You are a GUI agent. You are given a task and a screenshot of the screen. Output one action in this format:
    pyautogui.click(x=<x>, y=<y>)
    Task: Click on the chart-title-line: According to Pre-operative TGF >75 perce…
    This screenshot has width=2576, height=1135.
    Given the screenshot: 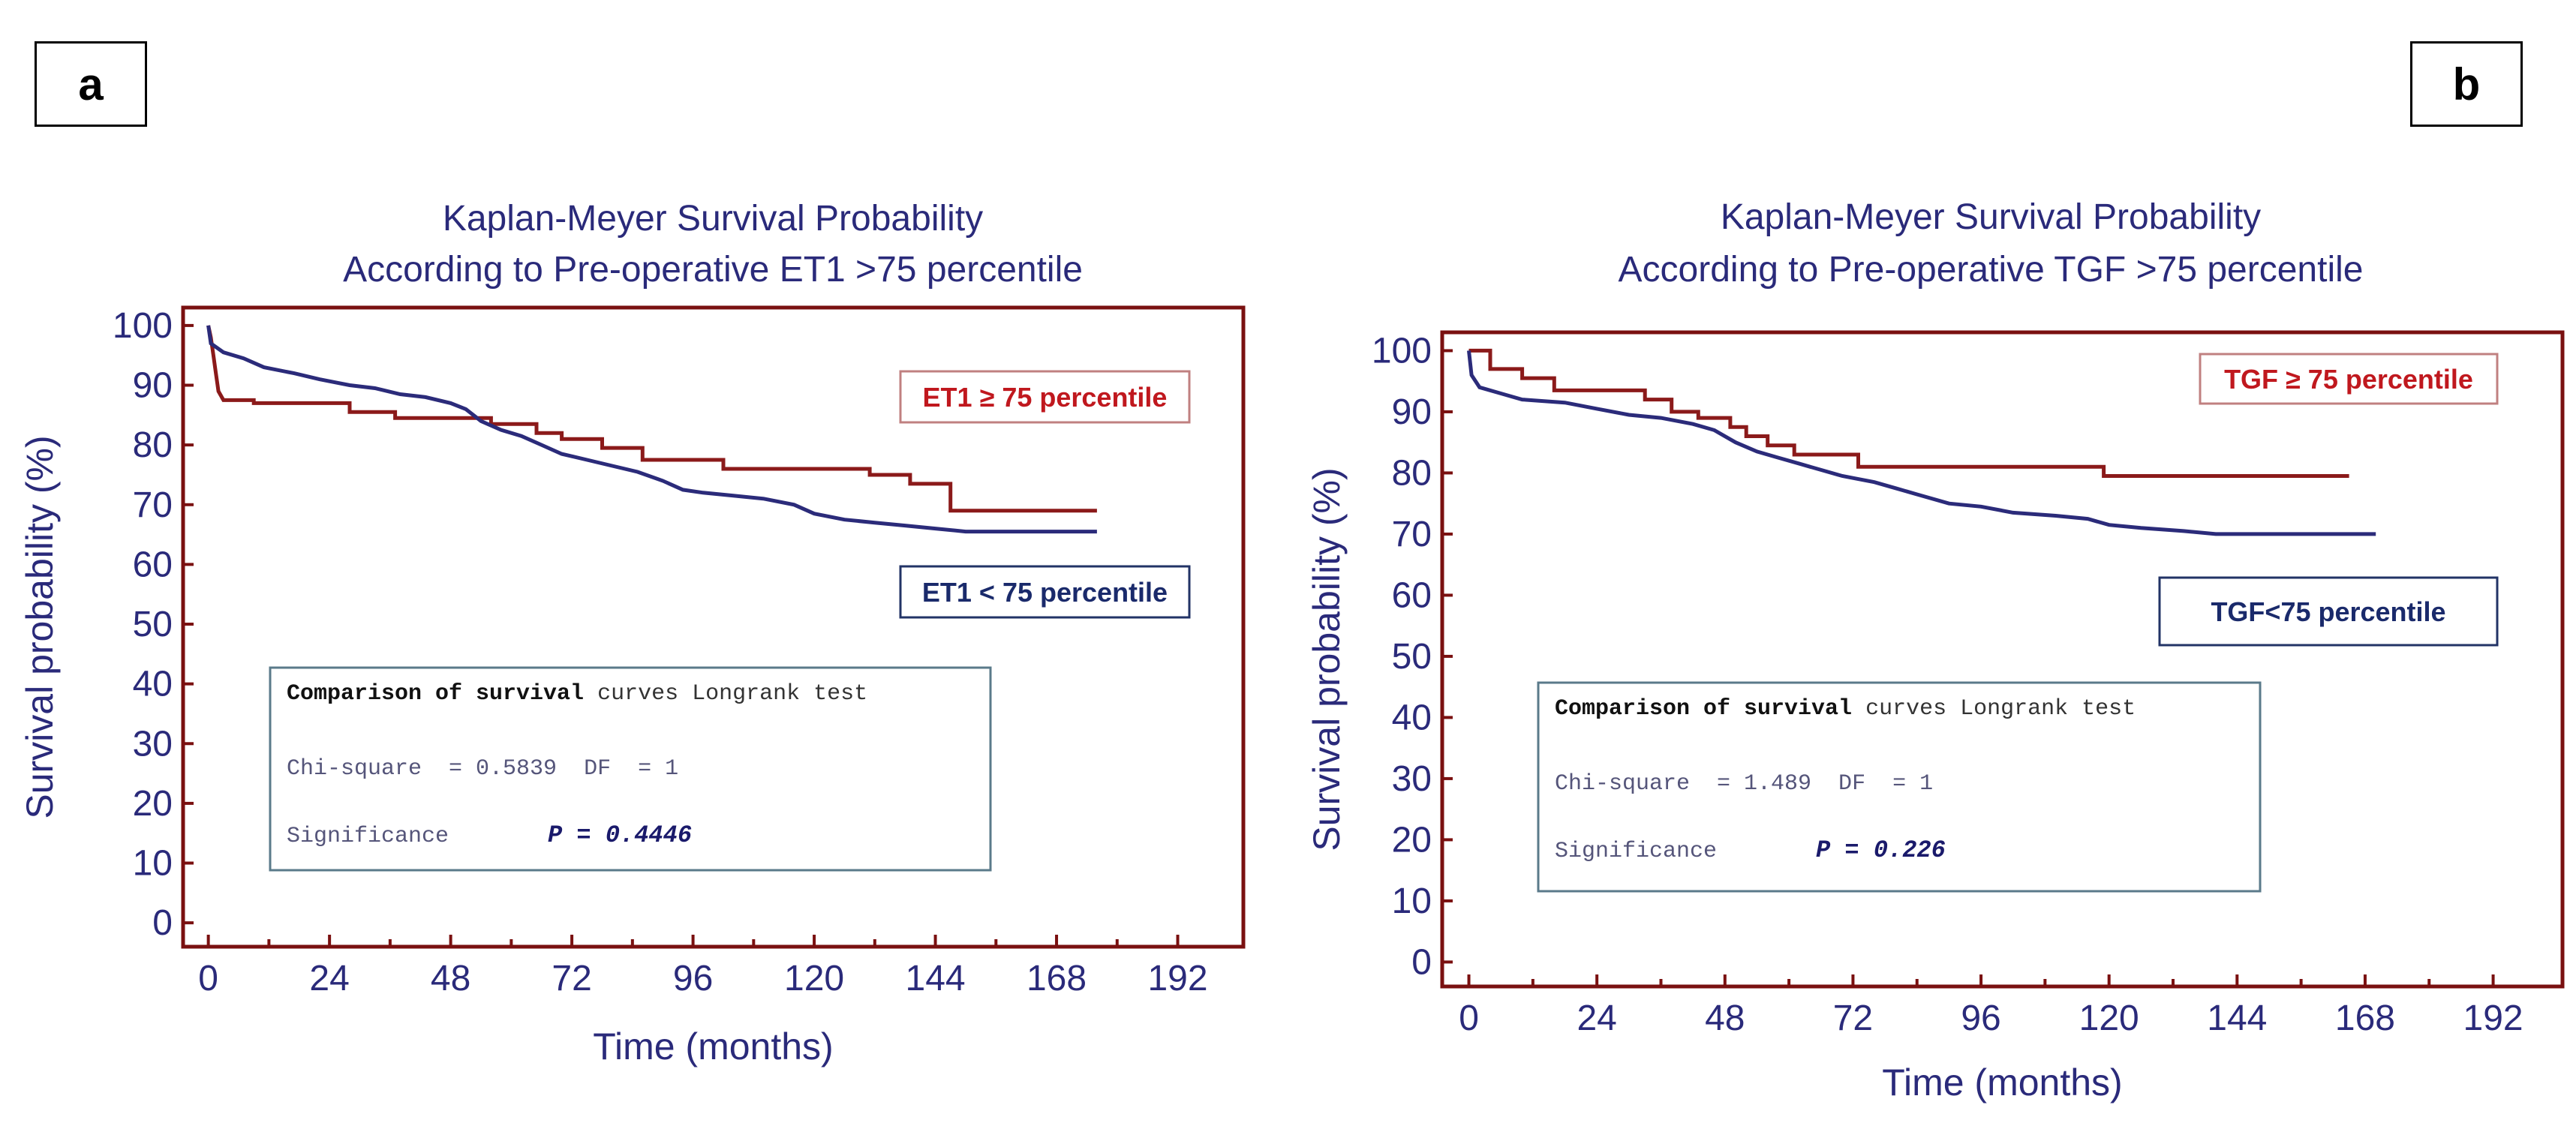 What is the action you would take?
    pyautogui.click(x=1991, y=270)
    